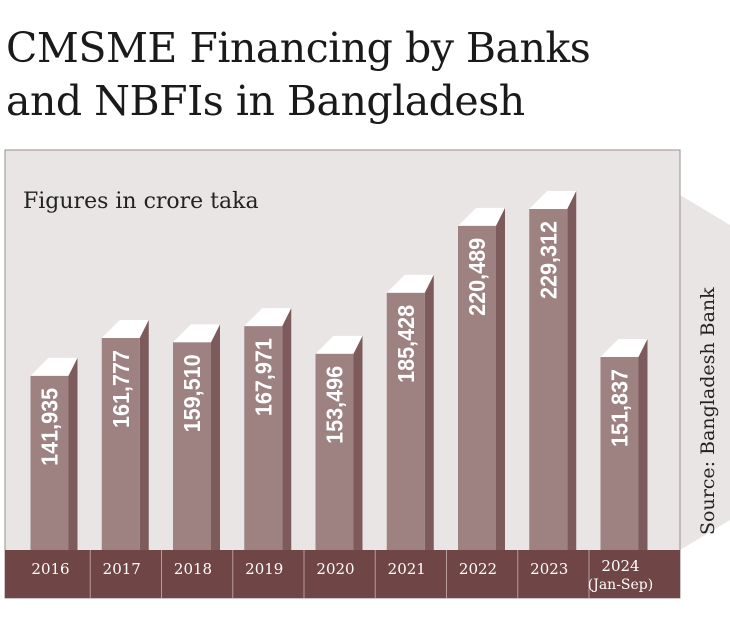 The height and width of the screenshot is (621, 730). Describe the element at coordinates (620, 566) in the screenshot. I see `category-label: 2024` at that location.